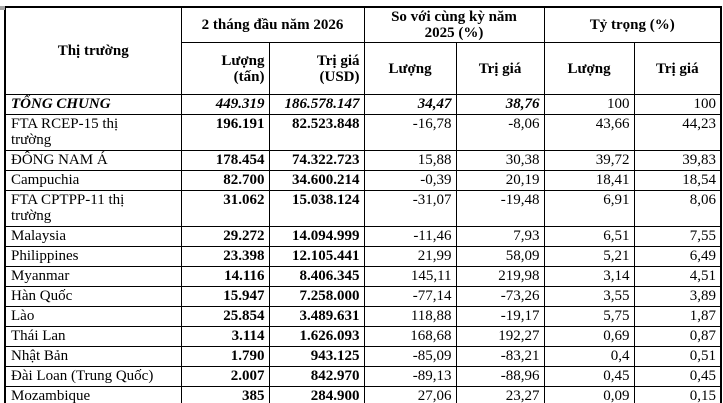  What do you see at coordinates (500, 132) in the screenshot?
I see `value-change-pct-cell: -8,06` at bounding box center [500, 132].